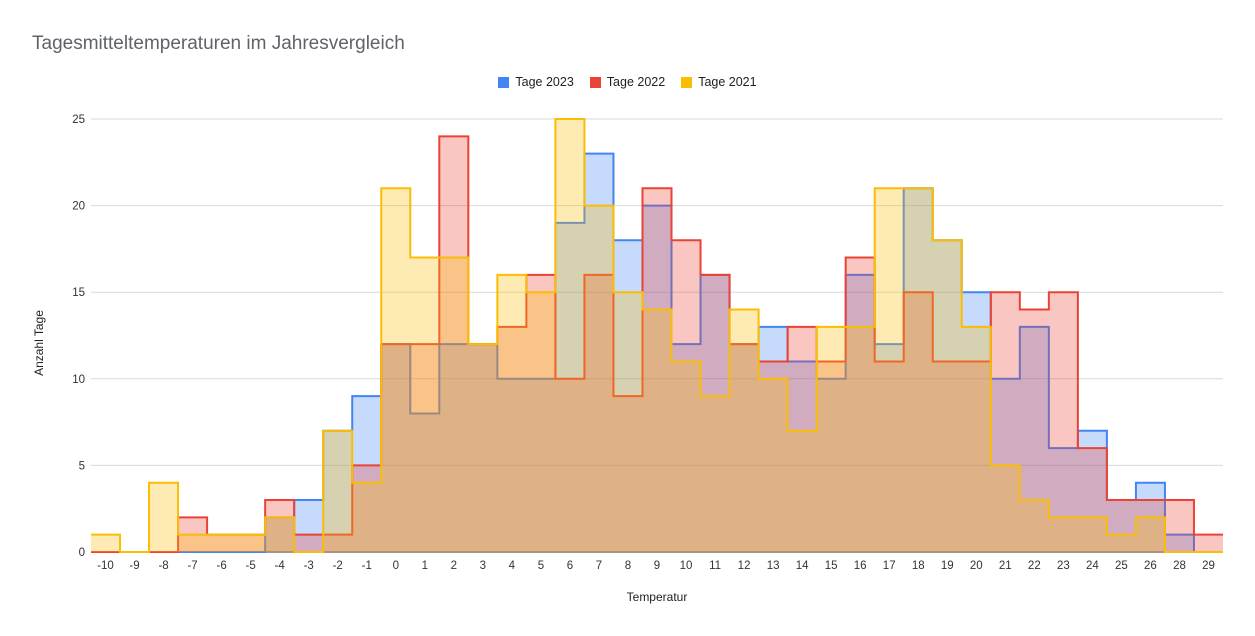 This screenshot has height=636, width=1255. I want to click on legend-item-2023: Tage 2023, so click(536, 82).